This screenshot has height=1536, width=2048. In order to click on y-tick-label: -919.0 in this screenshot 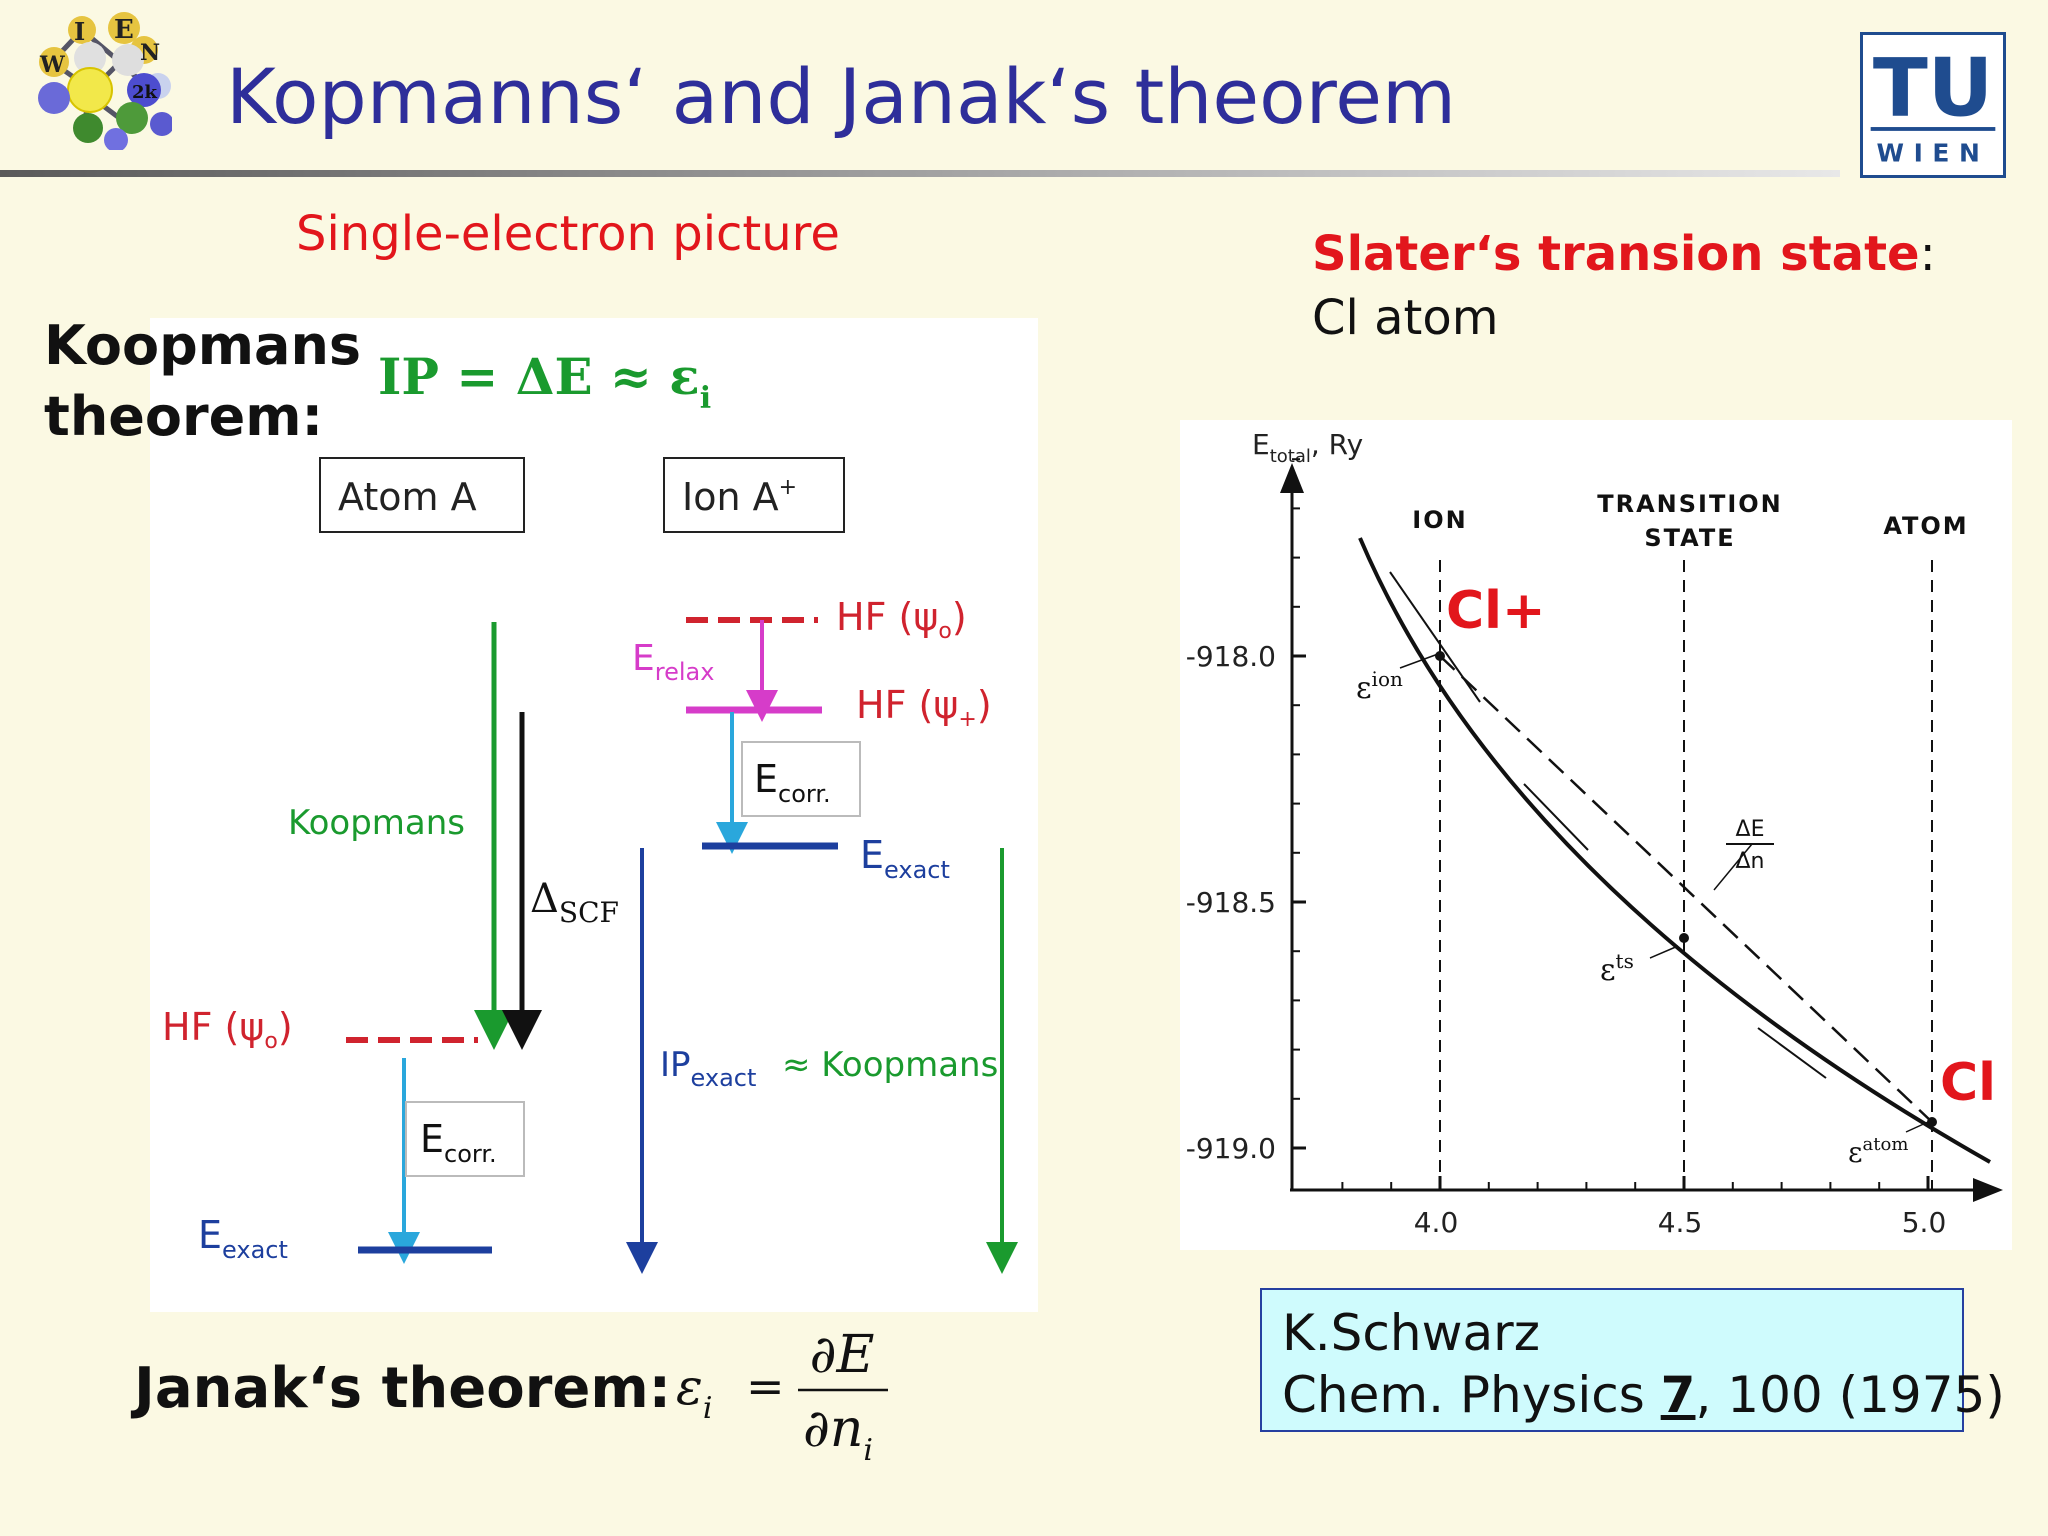, I will do `click(1231, 1148)`.